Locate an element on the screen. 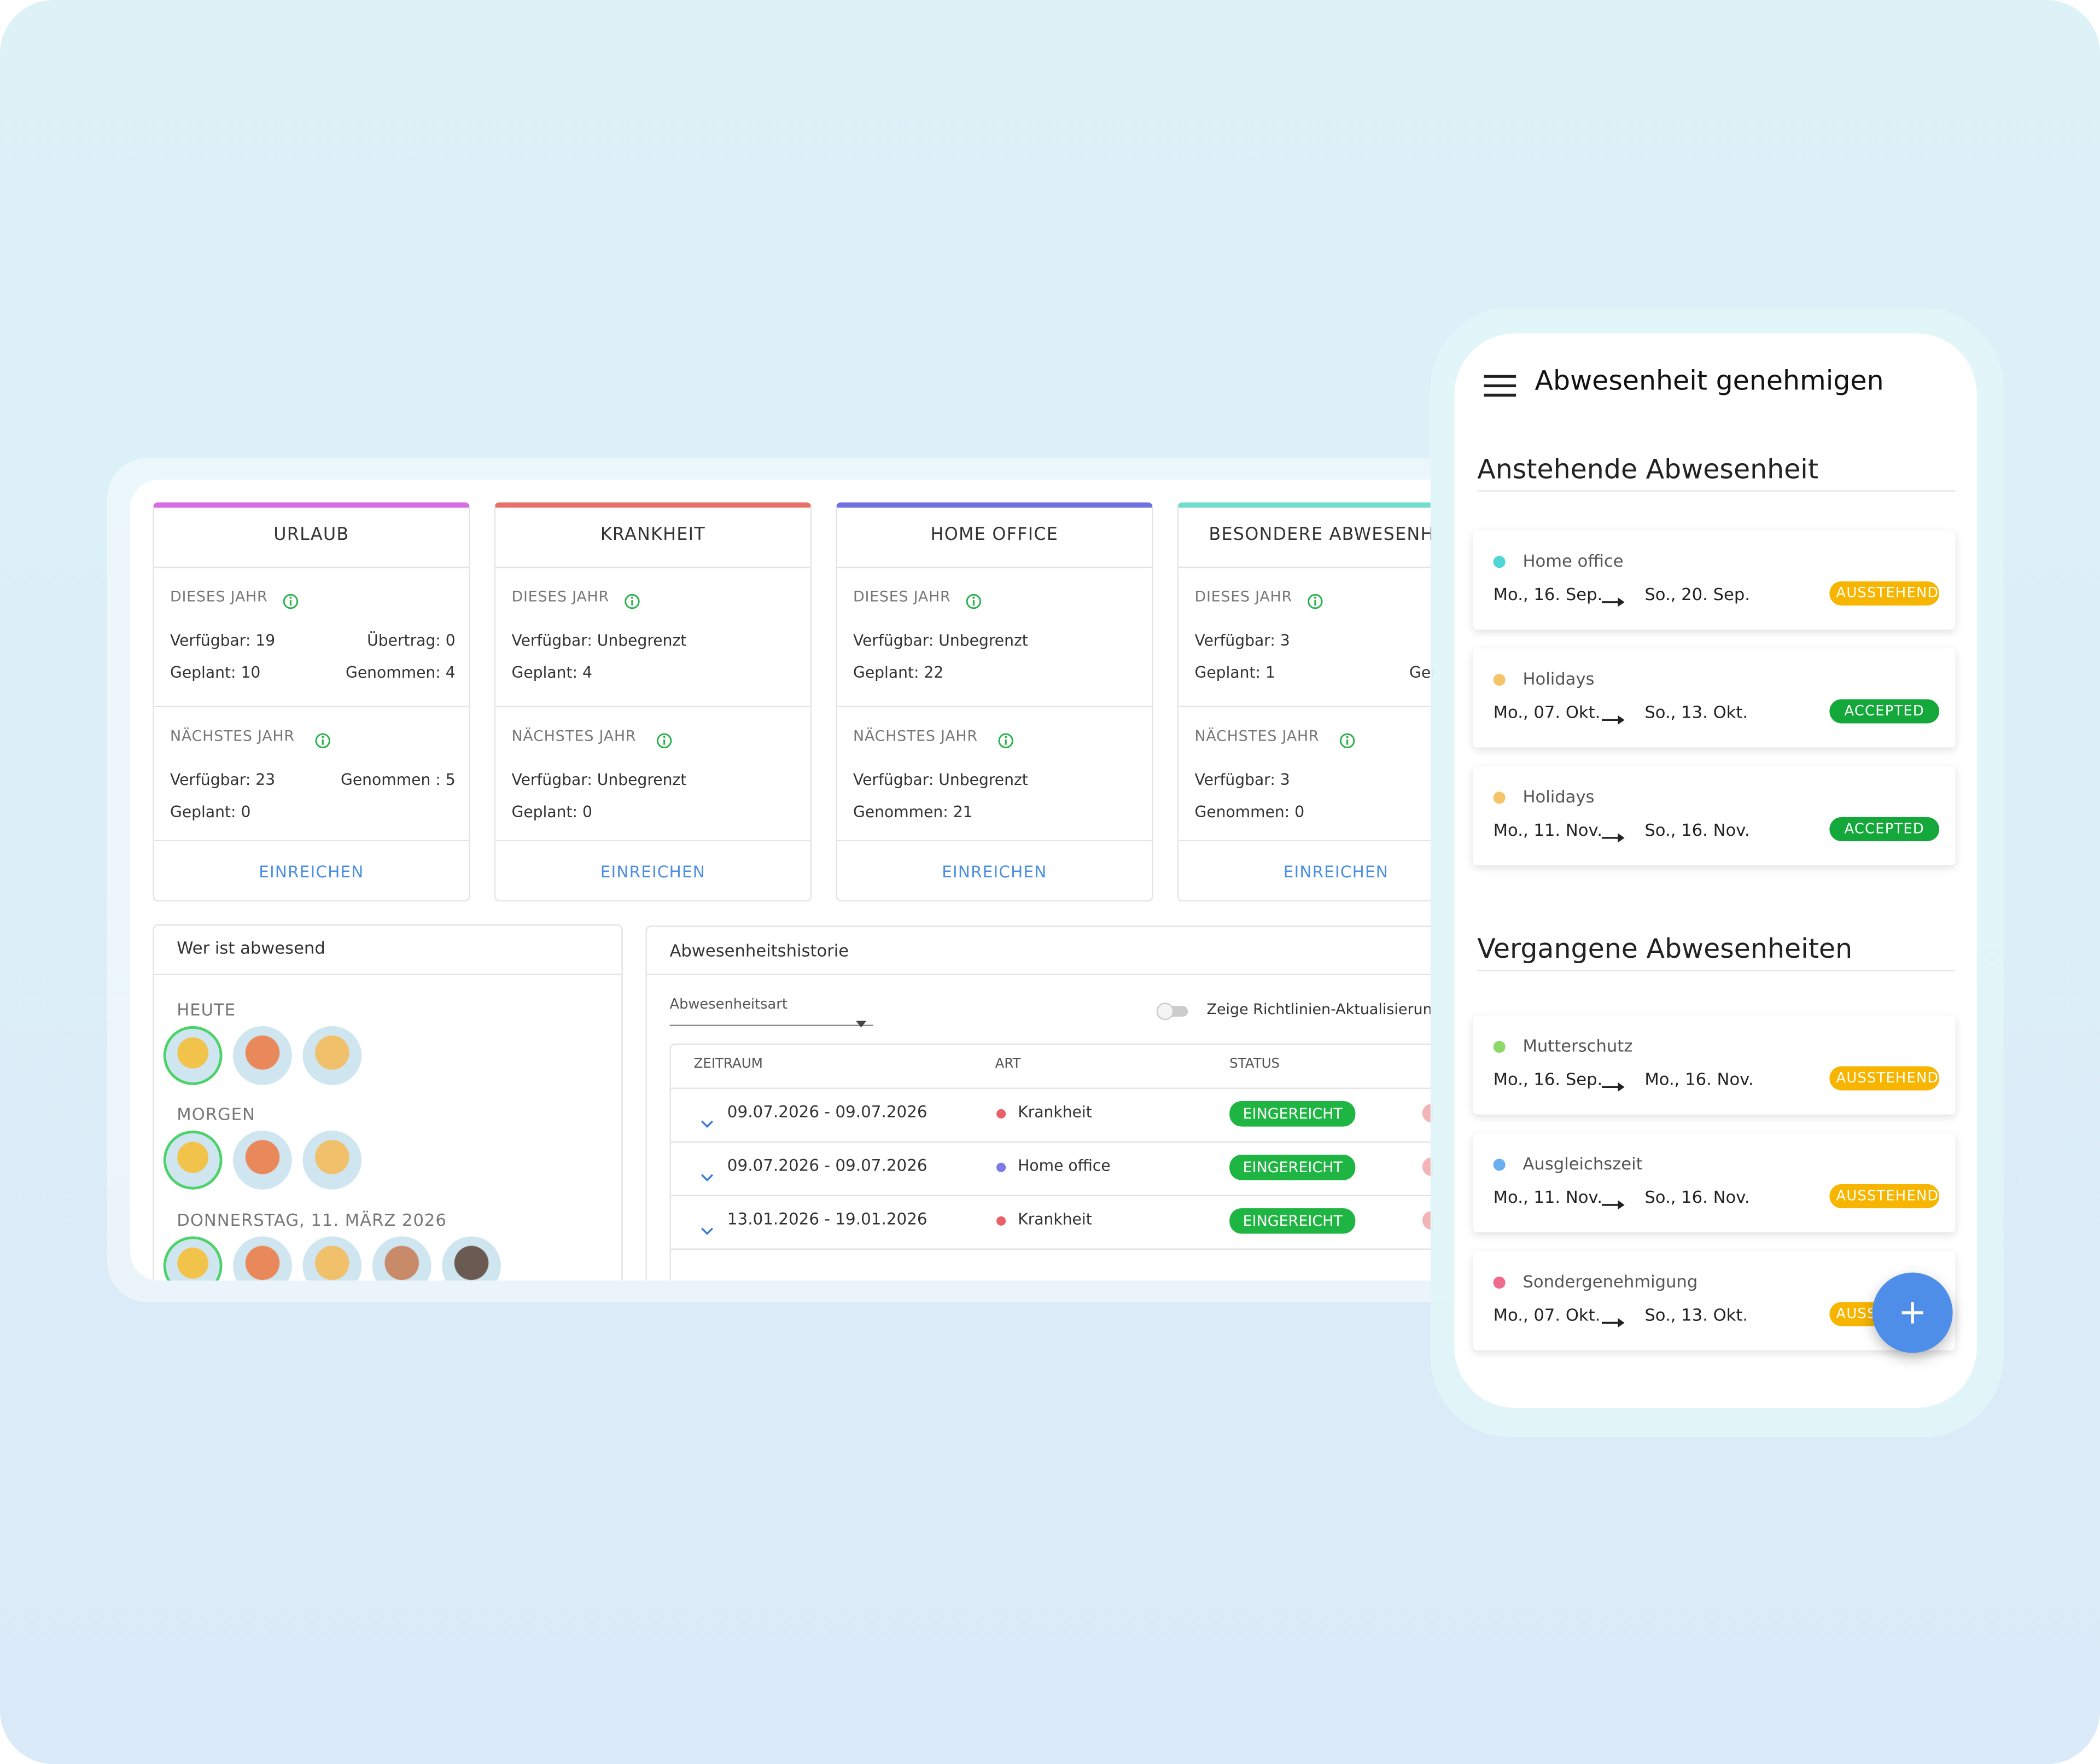 This screenshot has height=1764, width=2100. card-value: Übertrag: 0 is located at coordinates (411, 640).